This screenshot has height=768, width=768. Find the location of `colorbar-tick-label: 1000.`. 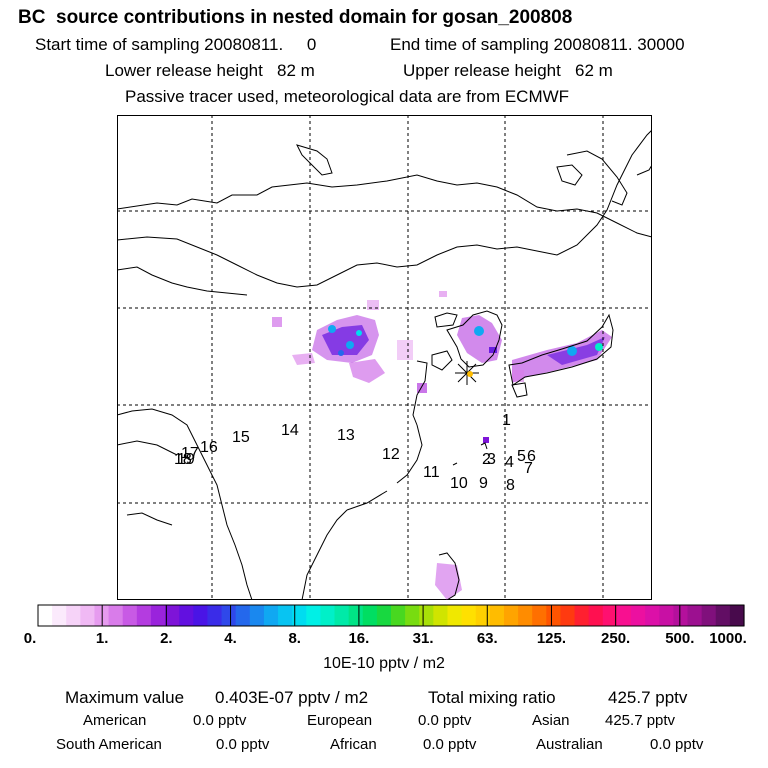

colorbar-tick-label: 1000. is located at coordinates (728, 638).